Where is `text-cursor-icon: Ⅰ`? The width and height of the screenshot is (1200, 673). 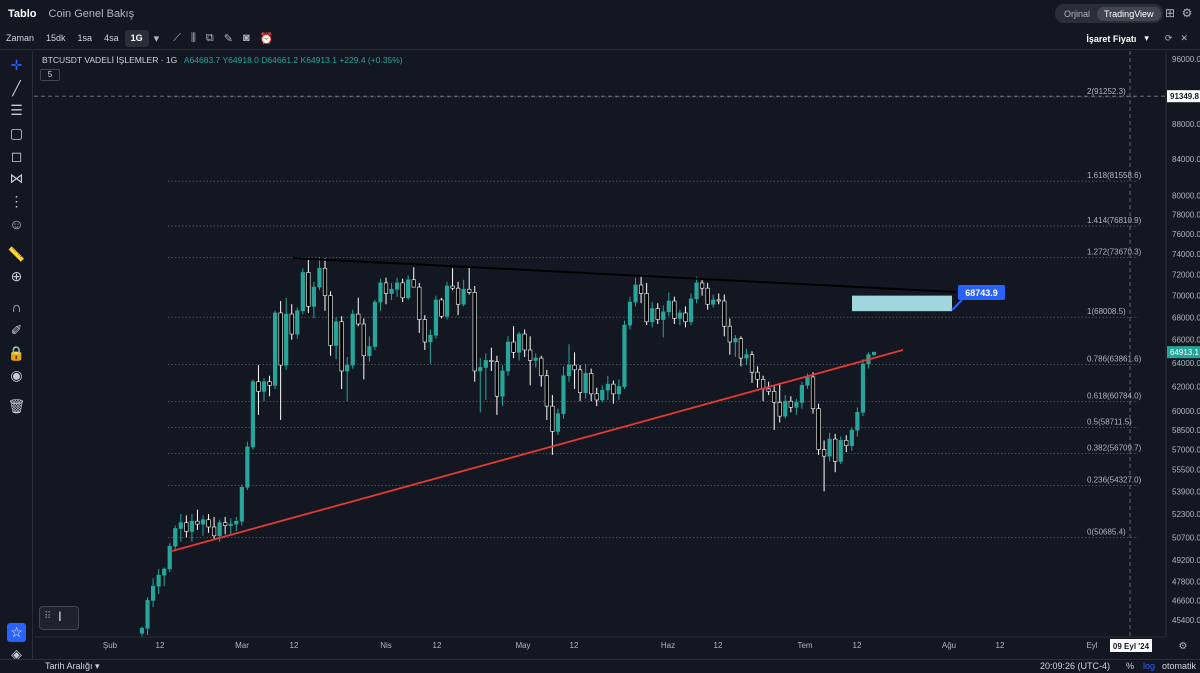 text-cursor-icon: Ⅰ is located at coordinates (60, 616).